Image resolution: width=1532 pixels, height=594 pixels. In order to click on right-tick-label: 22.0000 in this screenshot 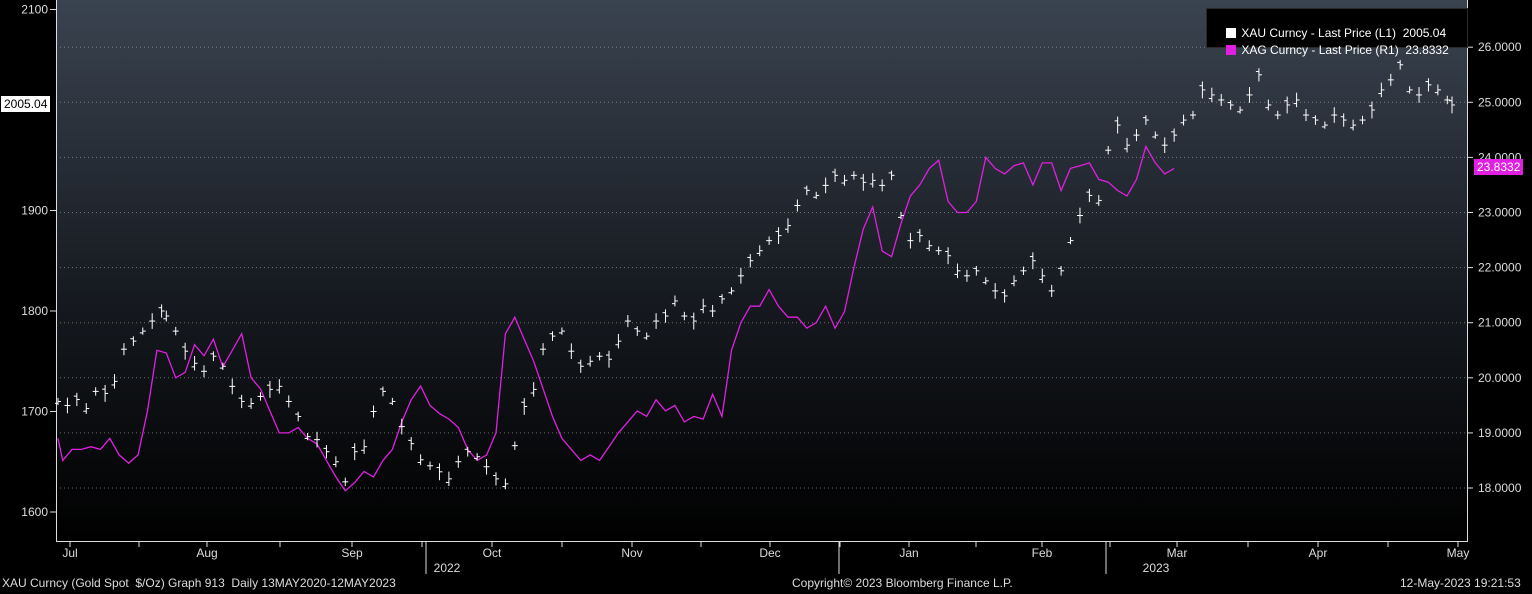, I will do `click(1500, 268)`.